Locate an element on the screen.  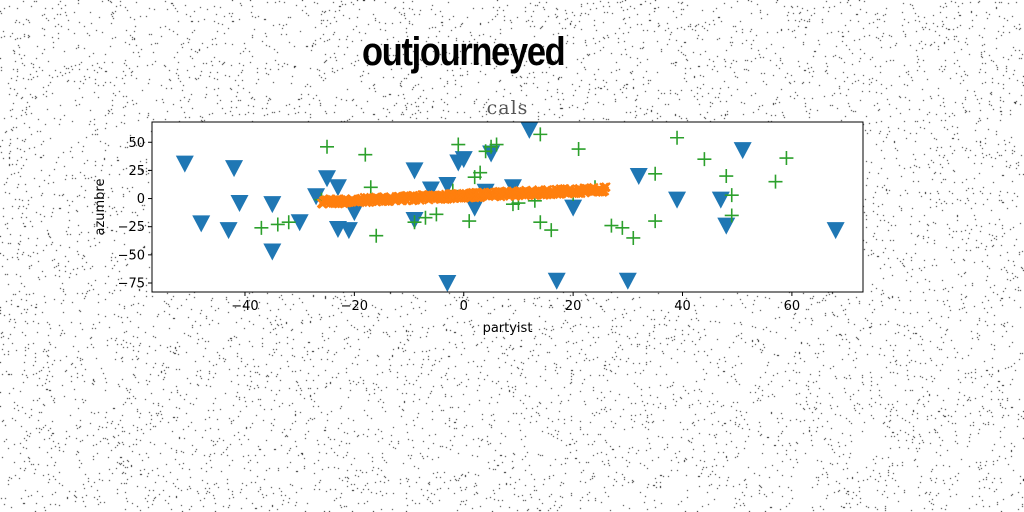
y-tick-label: 0 is located at coordinates (141, 199).